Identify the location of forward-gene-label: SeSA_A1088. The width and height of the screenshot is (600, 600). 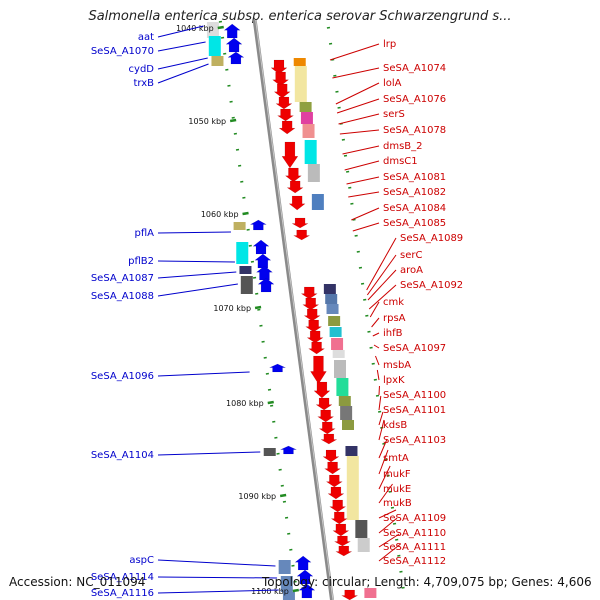
(122, 296).